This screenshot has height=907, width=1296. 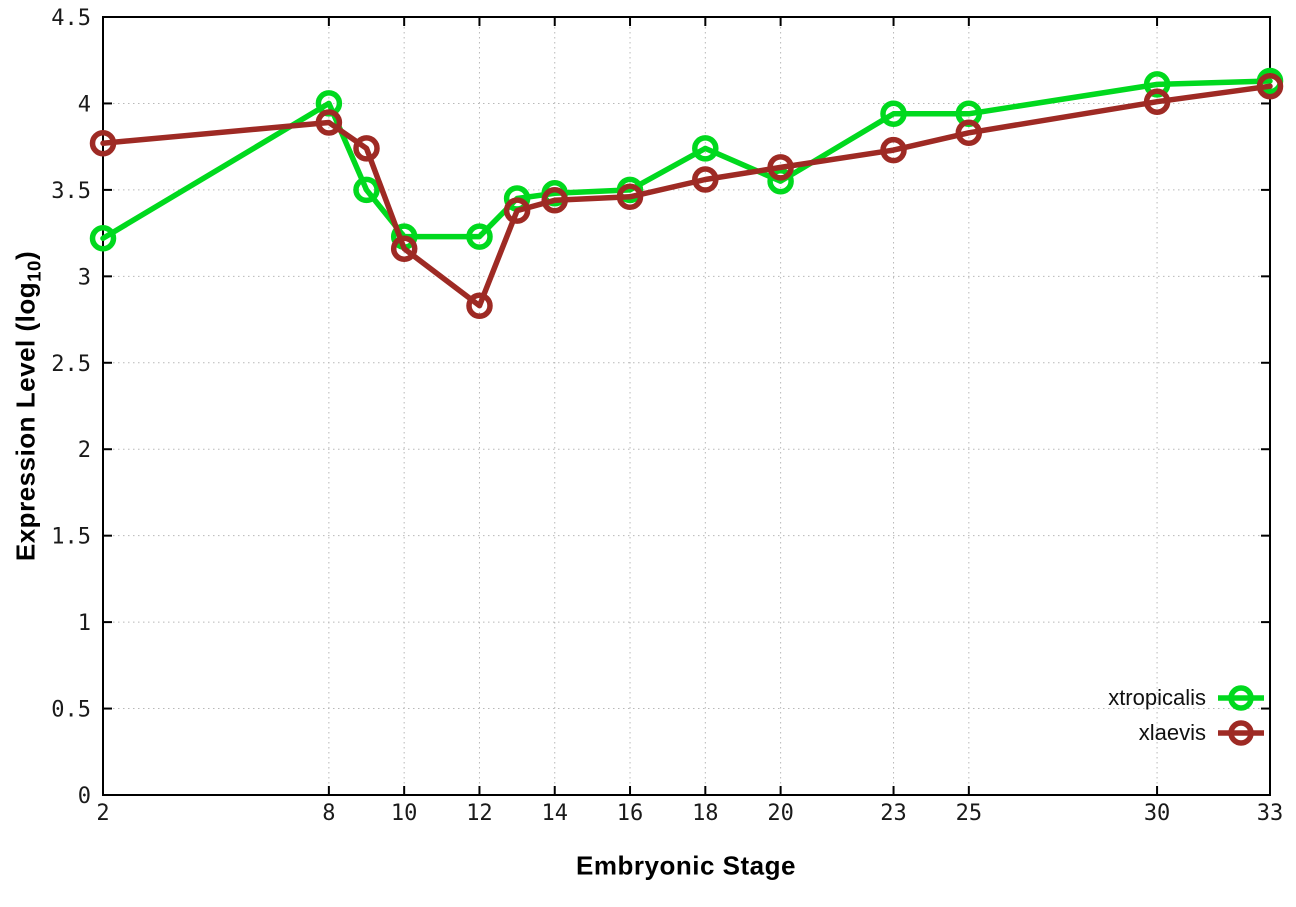 What do you see at coordinates (84, 623) in the screenshot?
I see `svg-text: 1` at bounding box center [84, 623].